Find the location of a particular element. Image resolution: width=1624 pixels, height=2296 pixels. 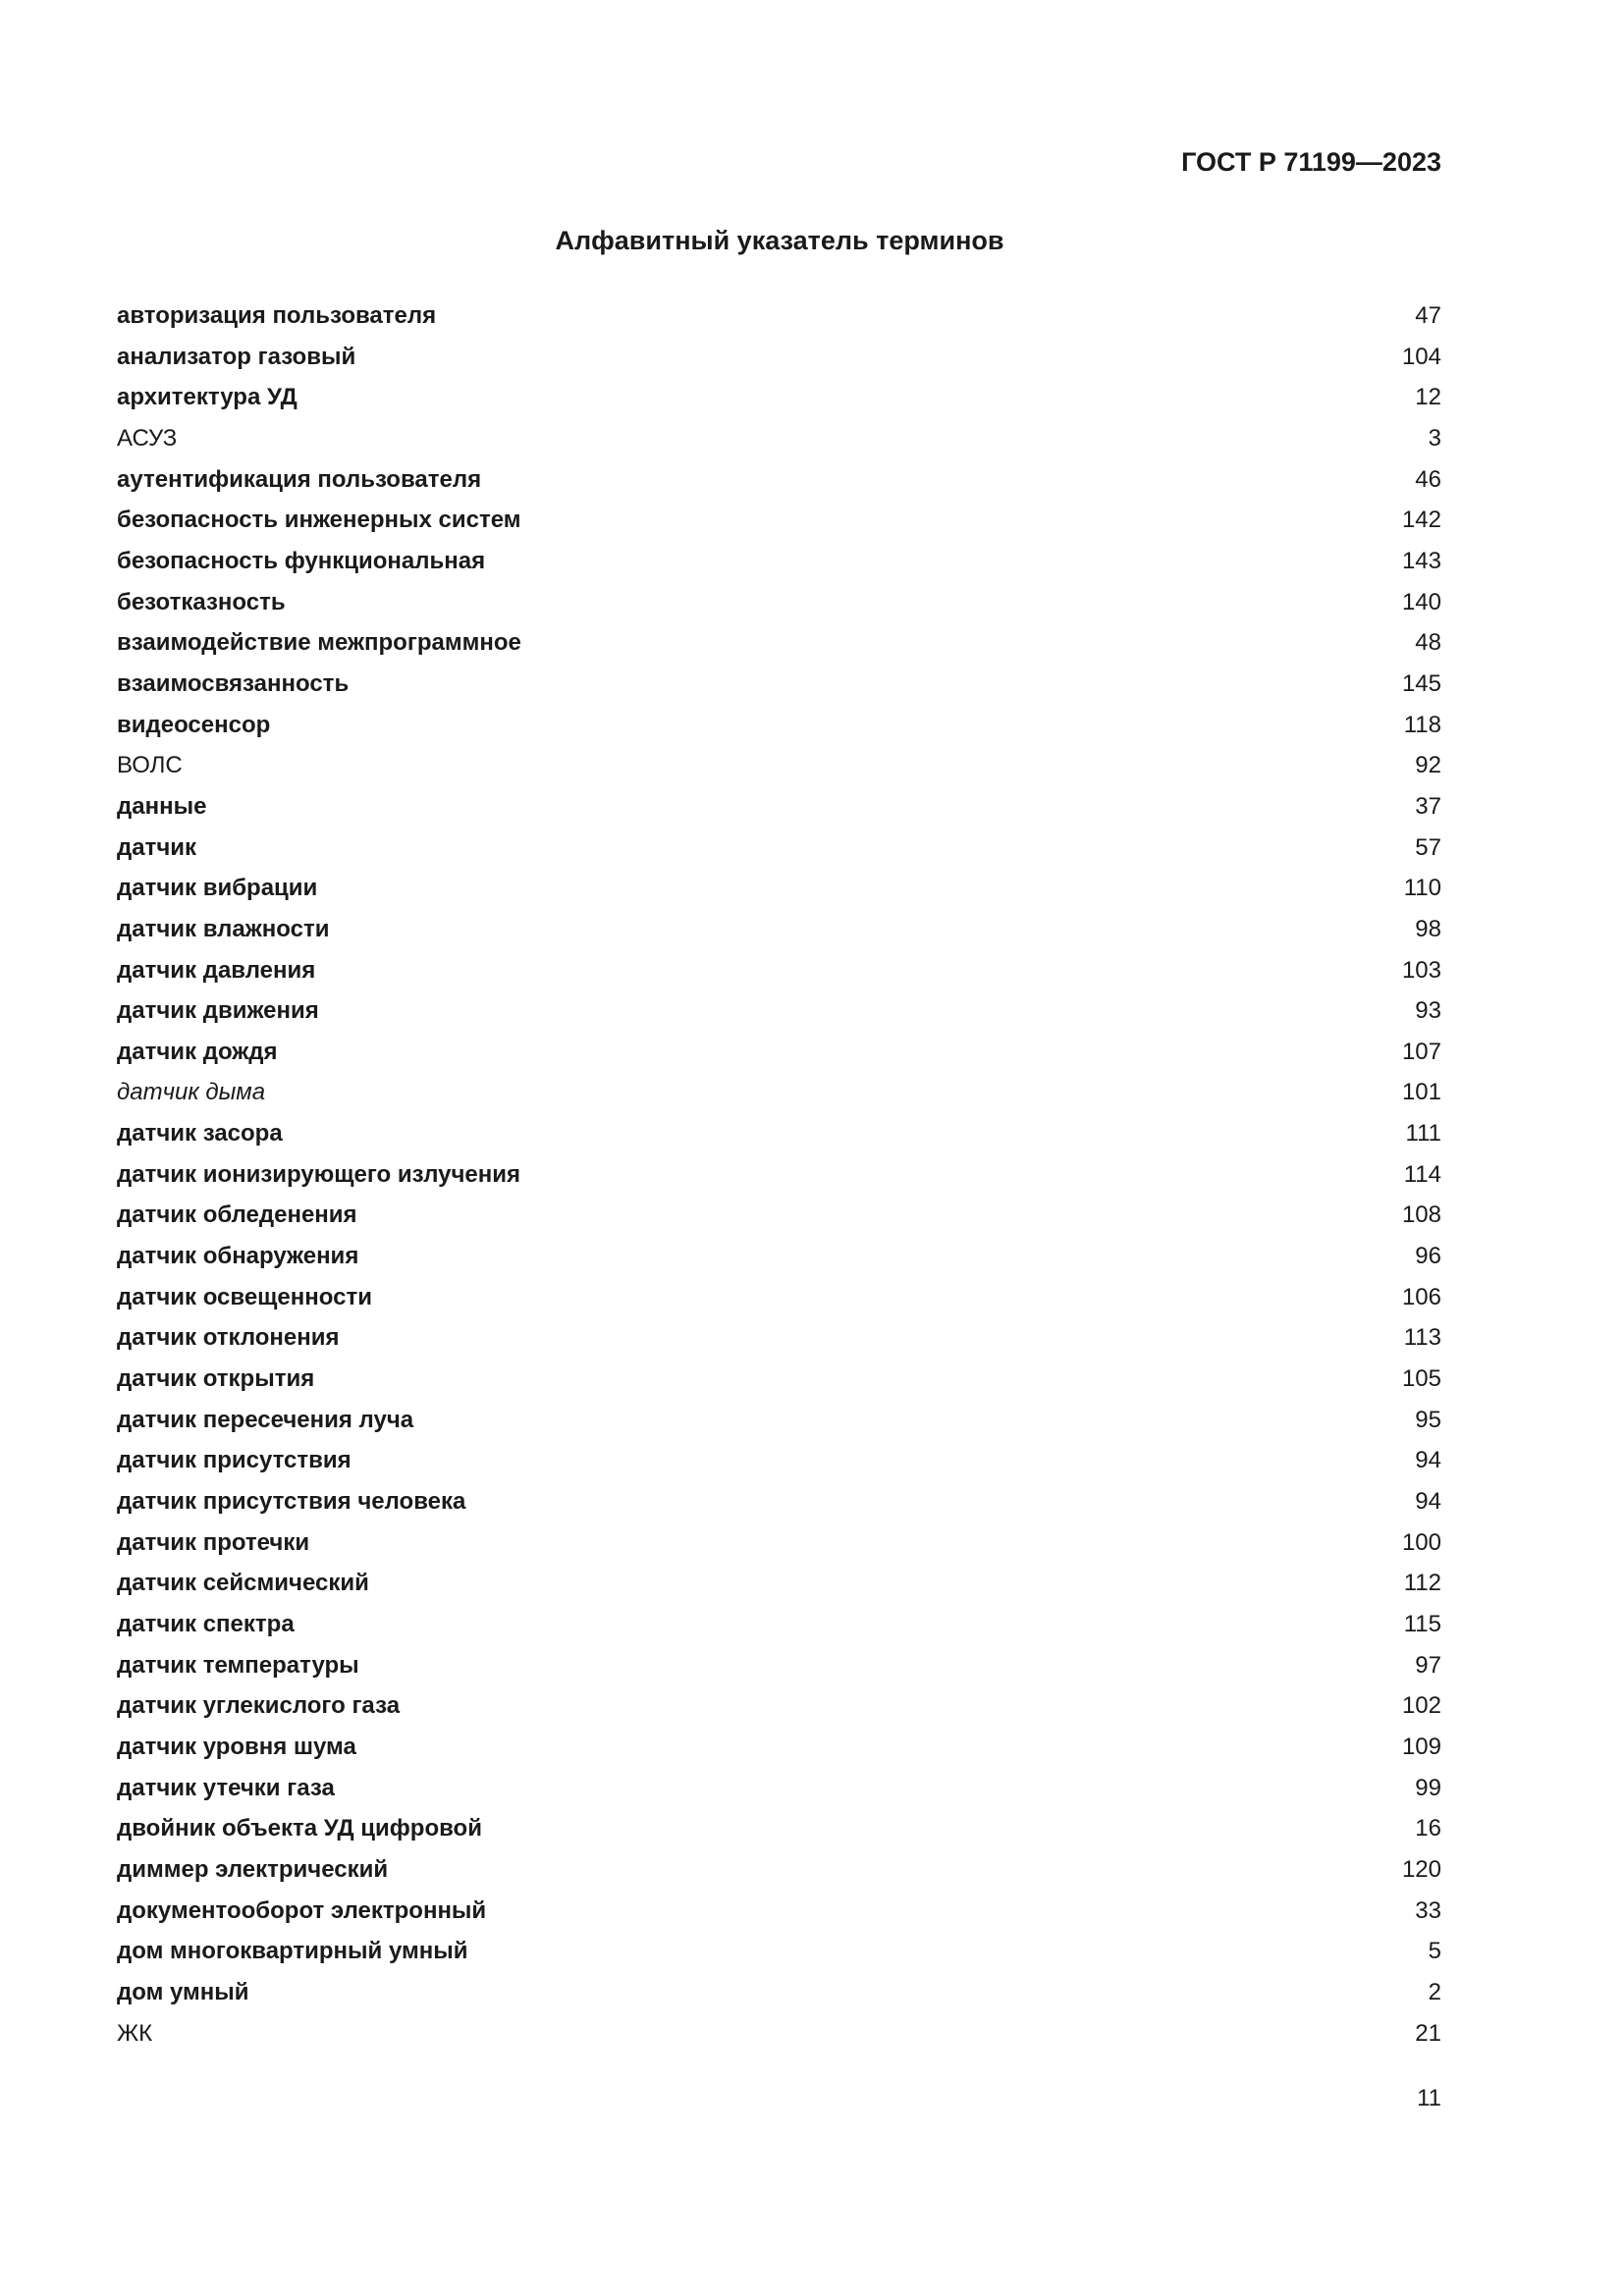

index-ref-number: 109 is located at coordinates (1421, 1746).